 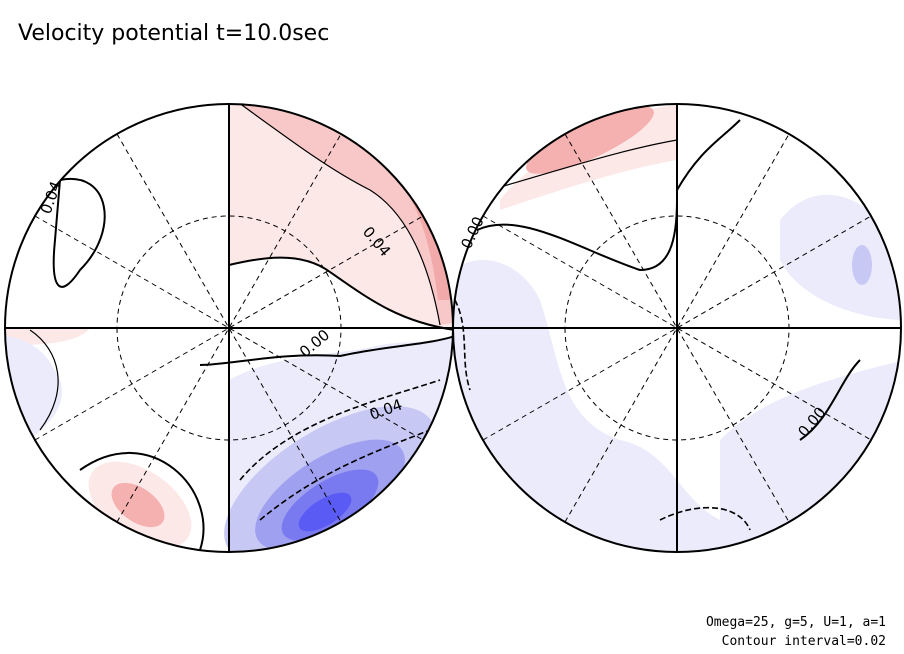 What do you see at coordinates (173, 33) in the screenshot?
I see `title: Velocity potential t=10.0sec` at bounding box center [173, 33].